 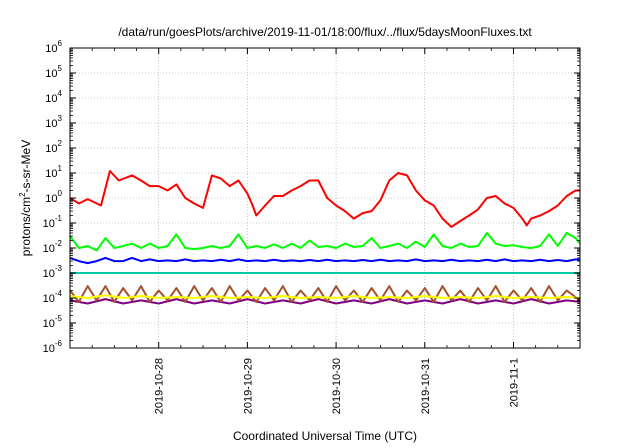 What do you see at coordinates (26, 166) in the screenshot?
I see `y-axis-label-post: -s-sr-MeV` at bounding box center [26, 166].